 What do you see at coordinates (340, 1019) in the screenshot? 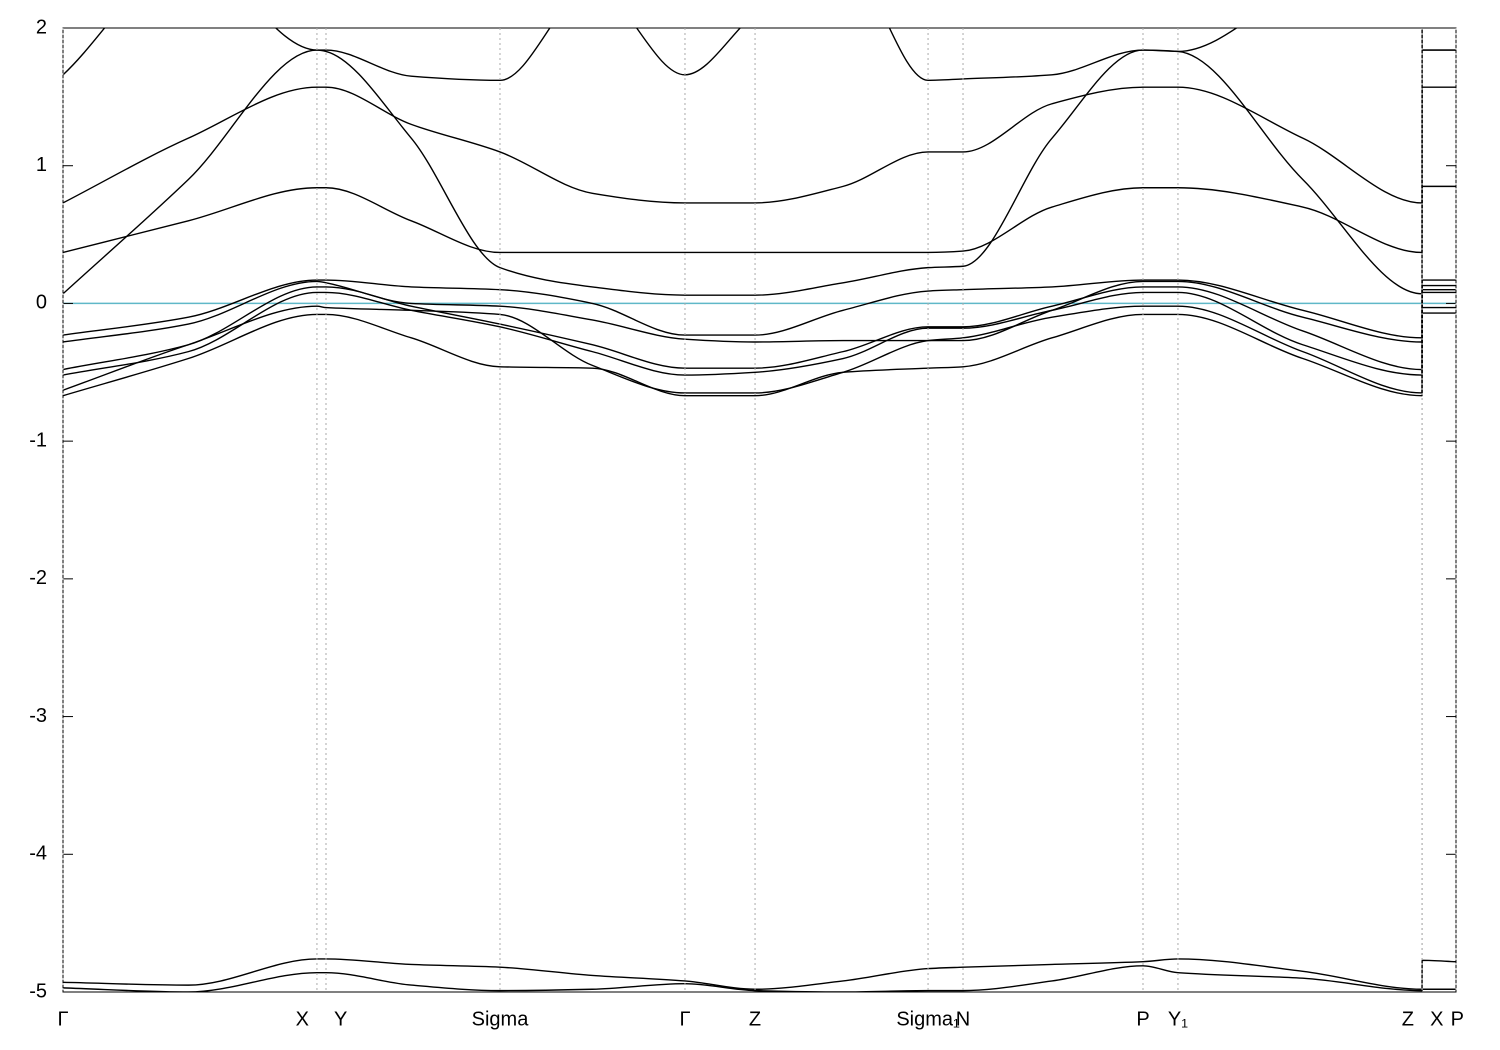
I see `x-tick-label: Y` at bounding box center [340, 1019].